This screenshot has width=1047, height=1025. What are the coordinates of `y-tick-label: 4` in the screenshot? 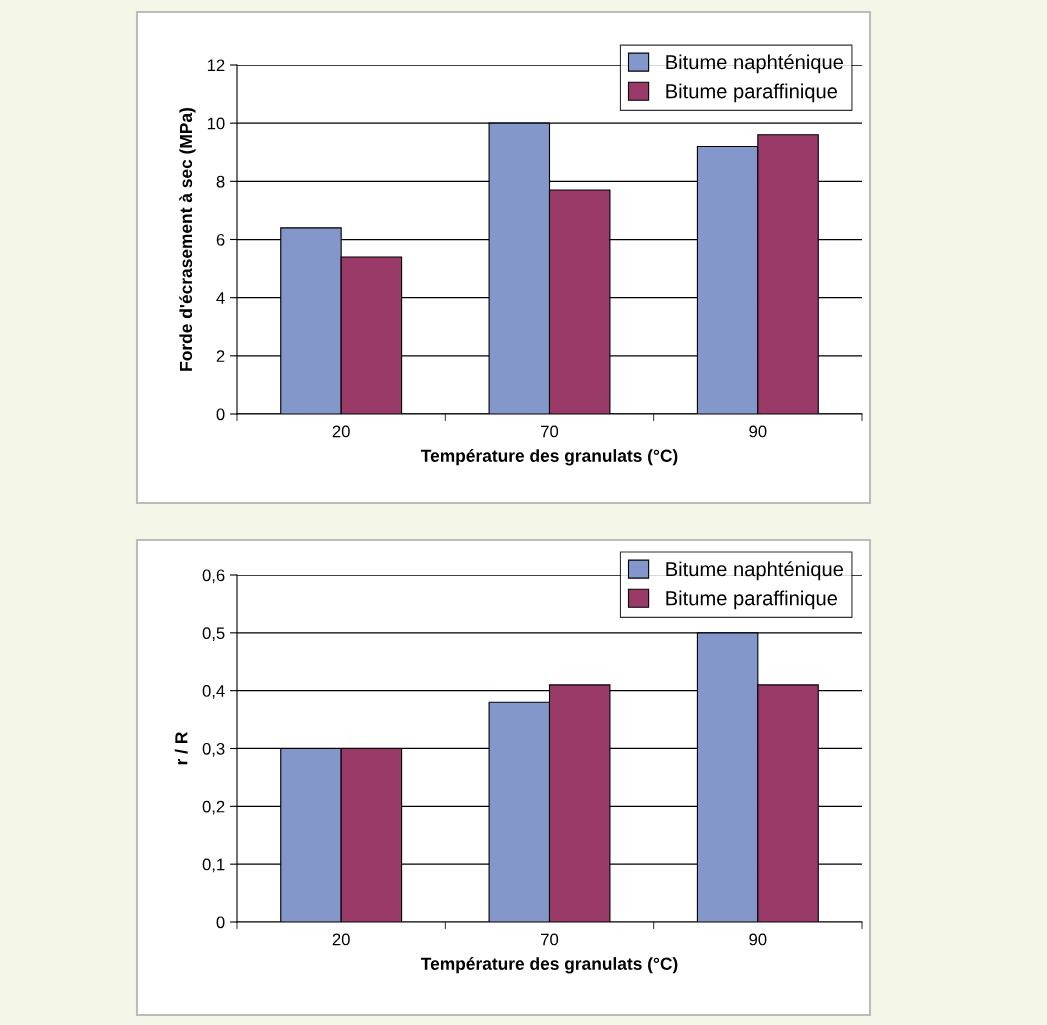 It's located at (220, 298).